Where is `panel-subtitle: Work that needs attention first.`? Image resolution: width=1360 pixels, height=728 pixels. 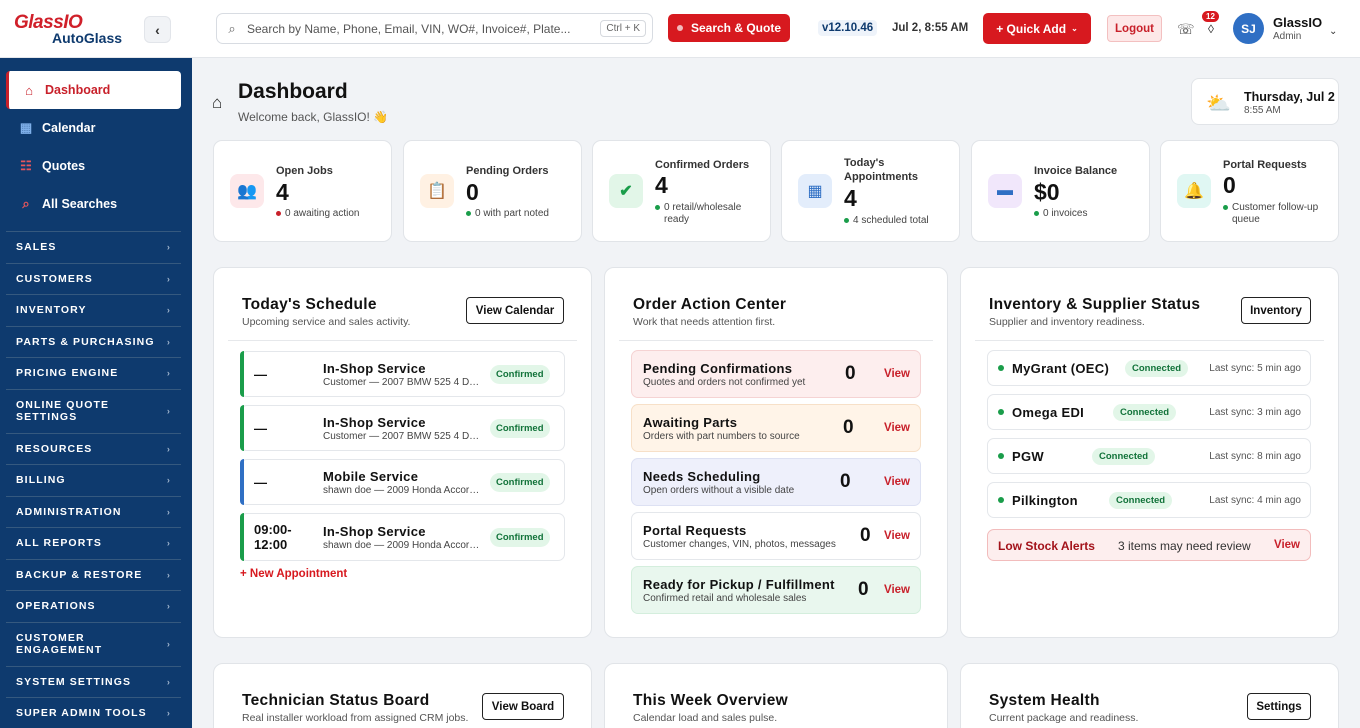 panel-subtitle: Work that needs attention first. is located at coordinates (704, 322).